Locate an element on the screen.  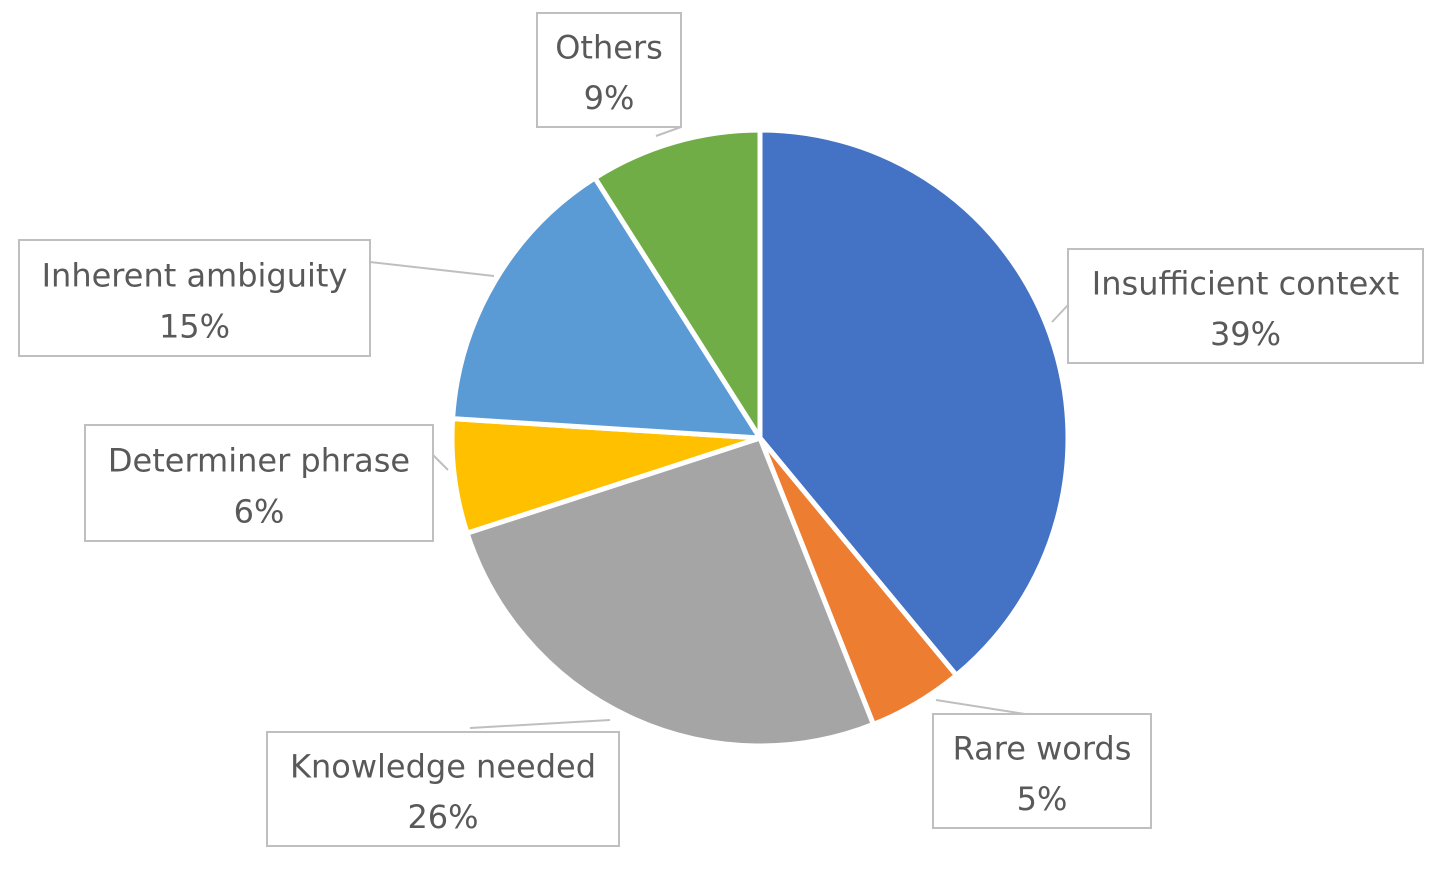
data-label-percent: 9% is located at coordinates (609, 98).